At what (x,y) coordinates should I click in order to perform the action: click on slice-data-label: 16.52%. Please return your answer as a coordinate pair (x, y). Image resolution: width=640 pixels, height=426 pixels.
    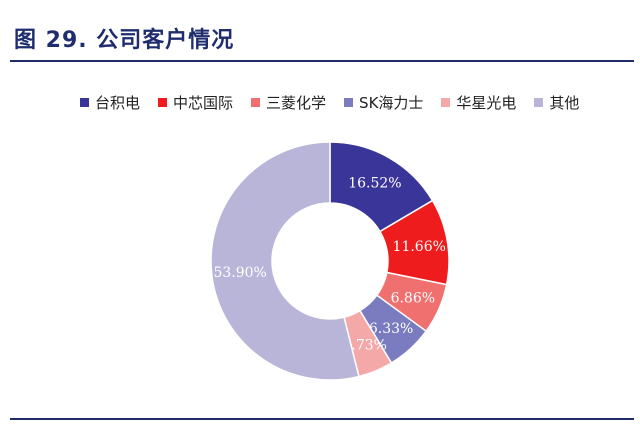
    Looking at the image, I should click on (374, 183).